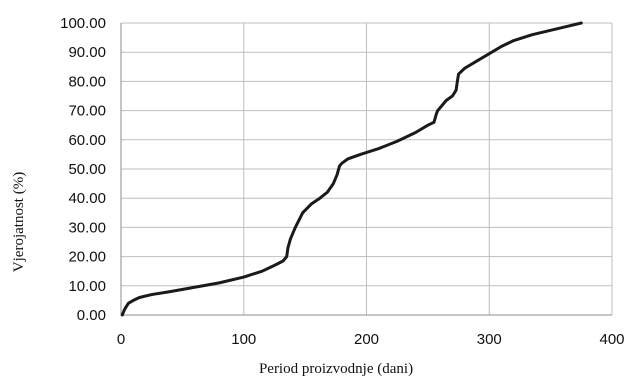  Describe the element at coordinates (611, 339) in the screenshot. I see `x-tick-label: 400` at that location.